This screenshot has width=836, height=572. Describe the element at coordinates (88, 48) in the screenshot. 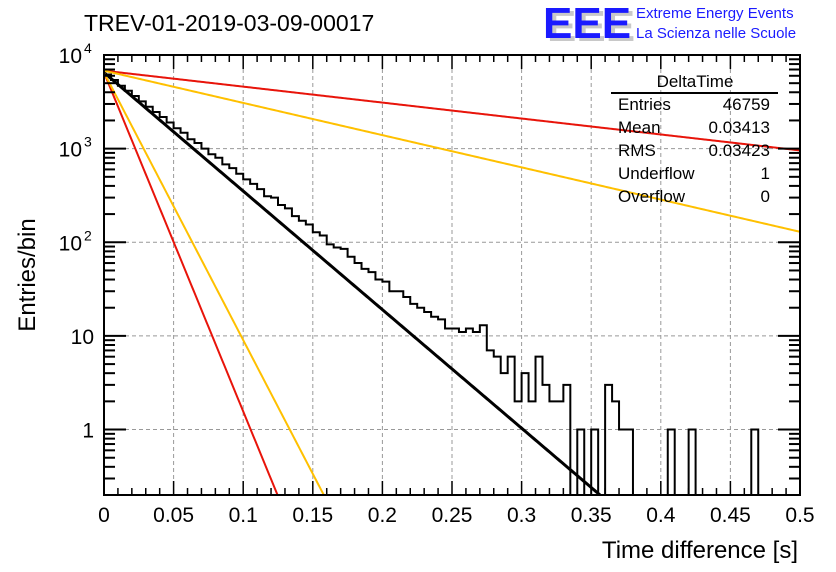

I see `y-tick-exponent: 4` at that location.